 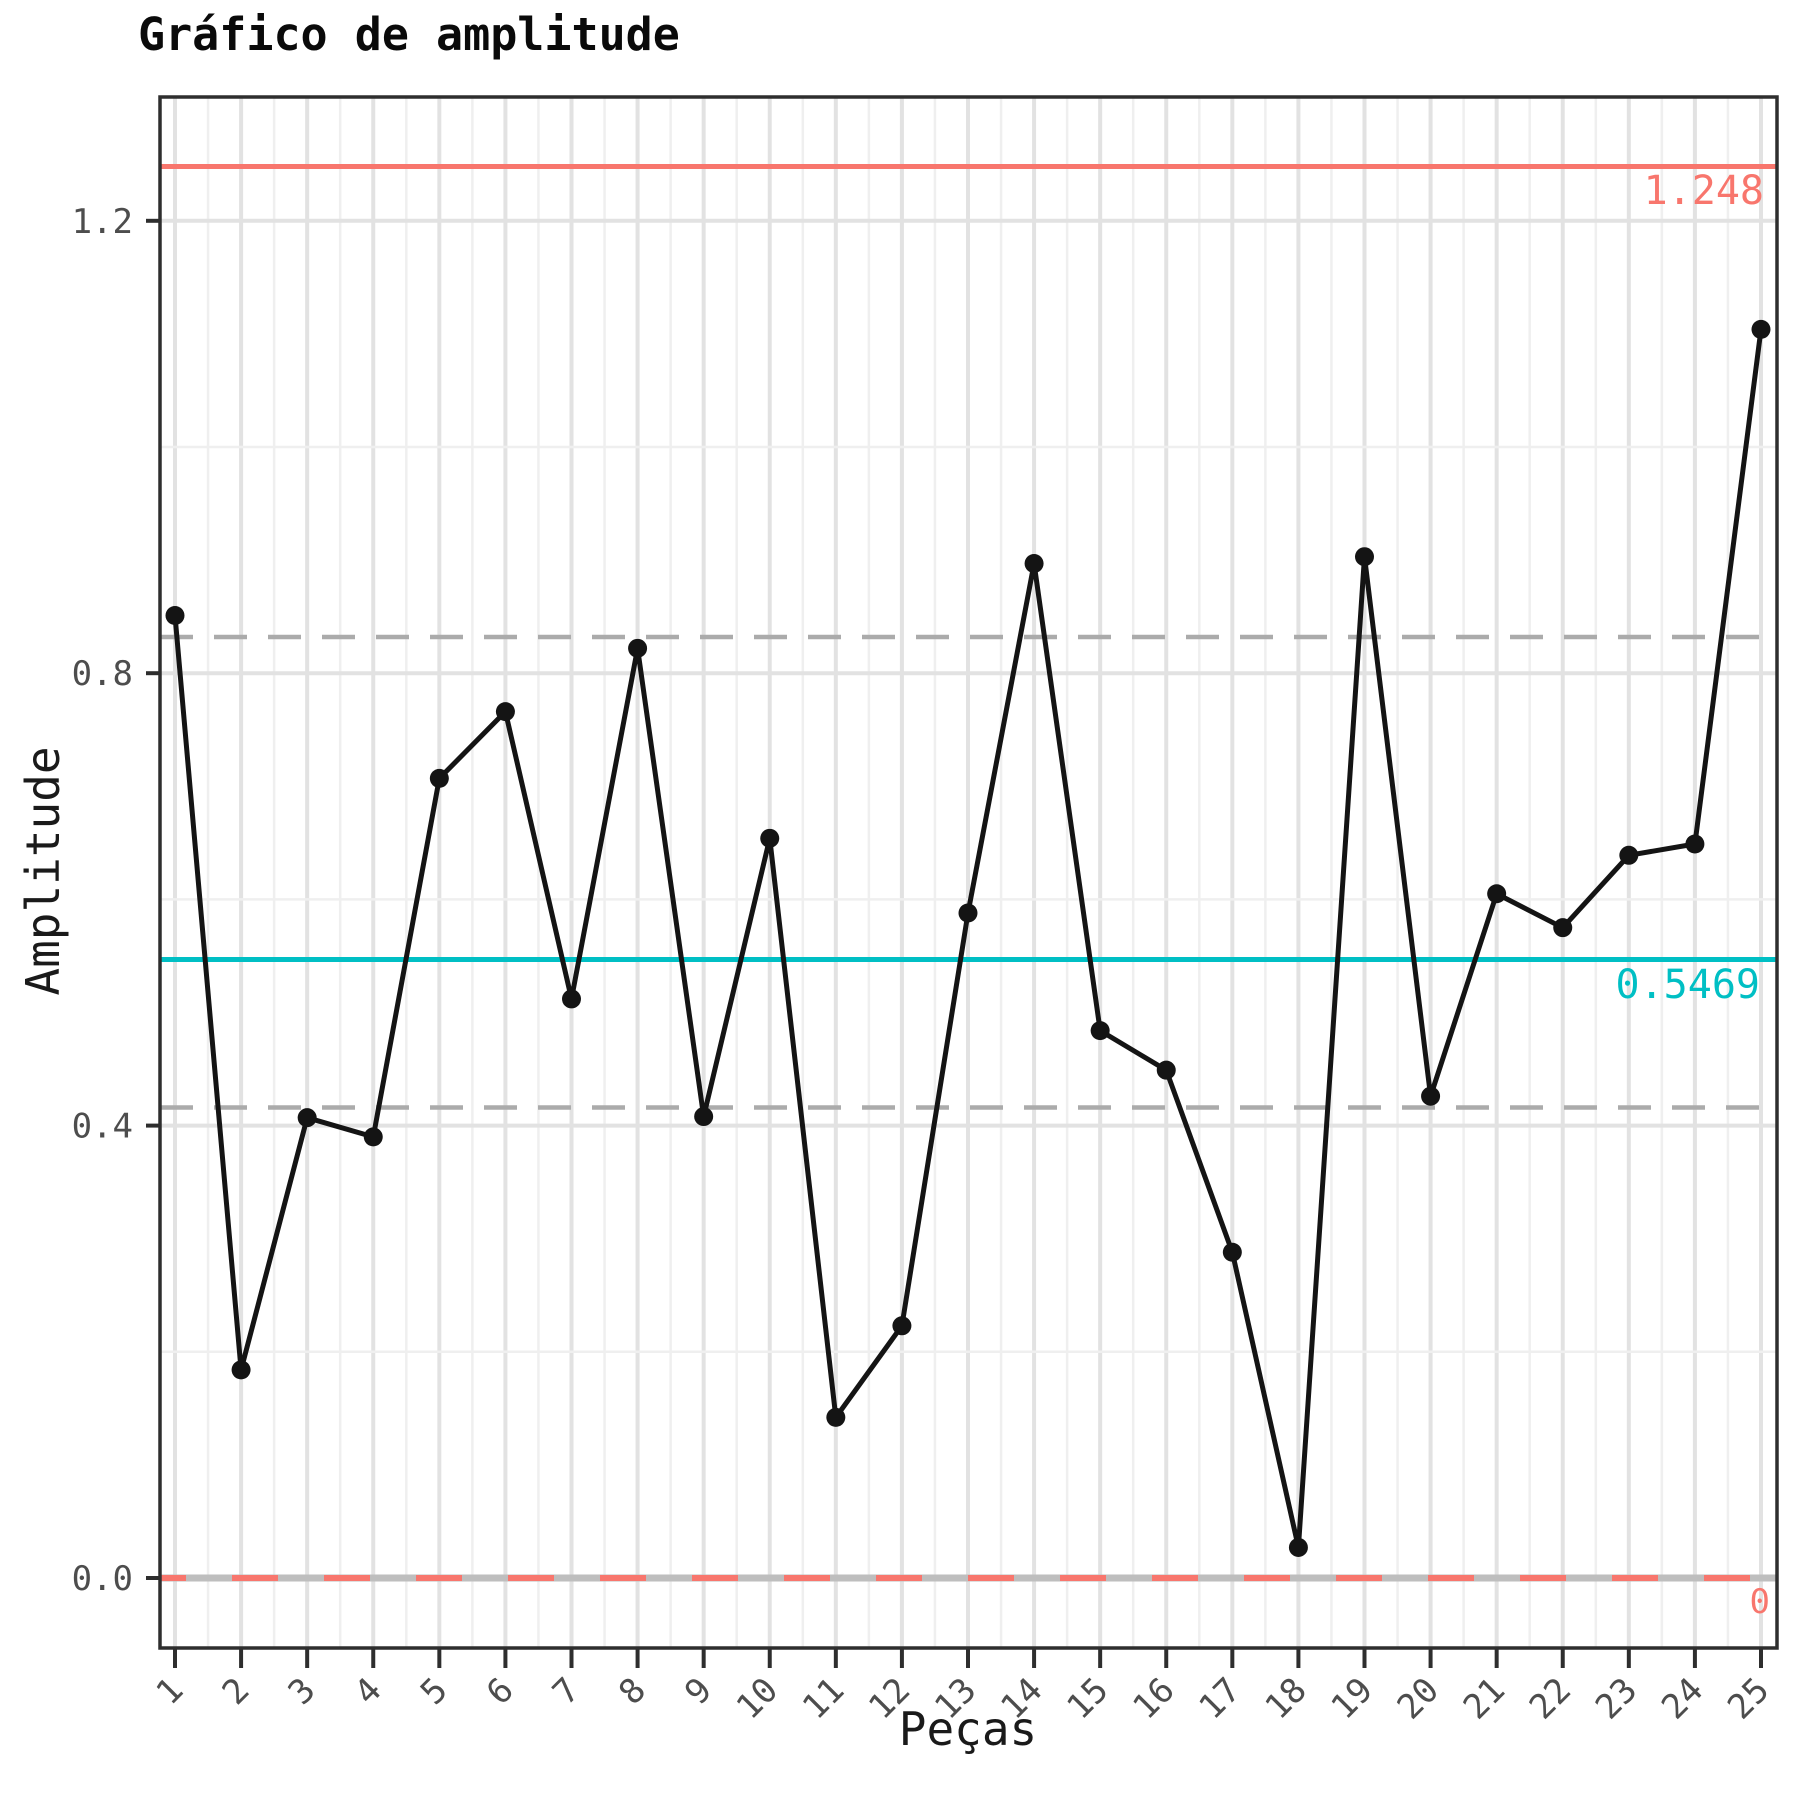 What do you see at coordinates (302, 1691) in the screenshot?
I see `x-tick-label: 3` at bounding box center [302, 1691].